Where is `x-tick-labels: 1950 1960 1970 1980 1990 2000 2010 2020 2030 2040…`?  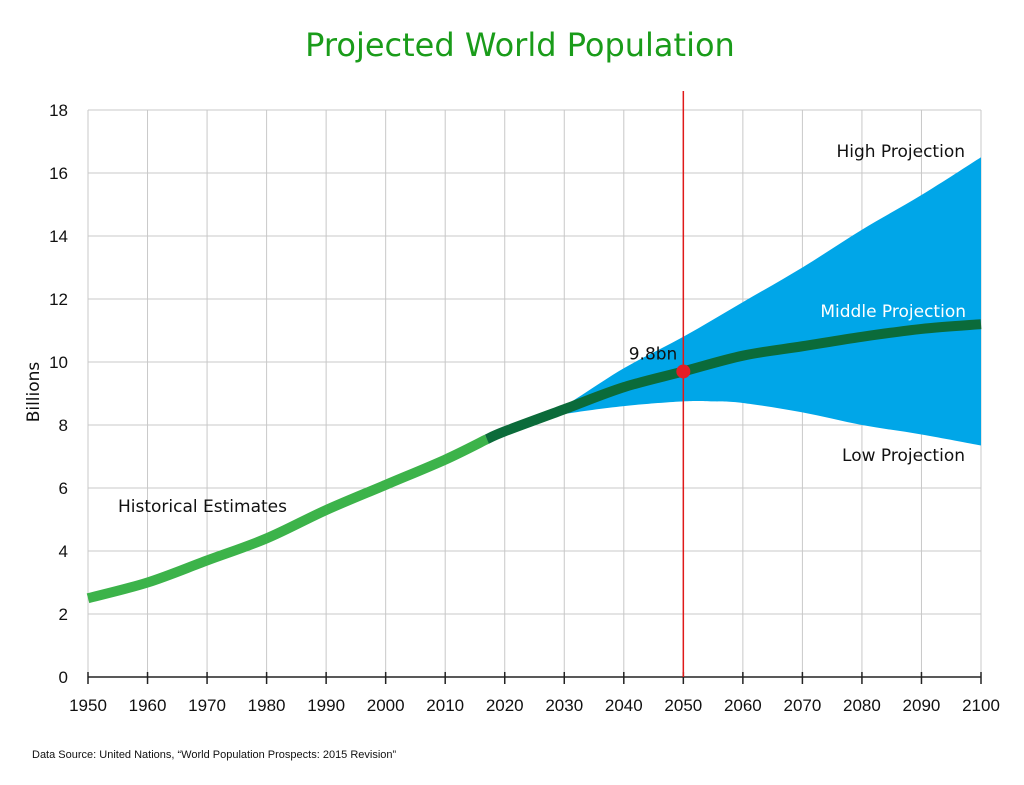 x-tick-labels: 1950 1960 1970 1980 1990 2000 2010 2020 2030 2040… is located at coordinates (534, 705).